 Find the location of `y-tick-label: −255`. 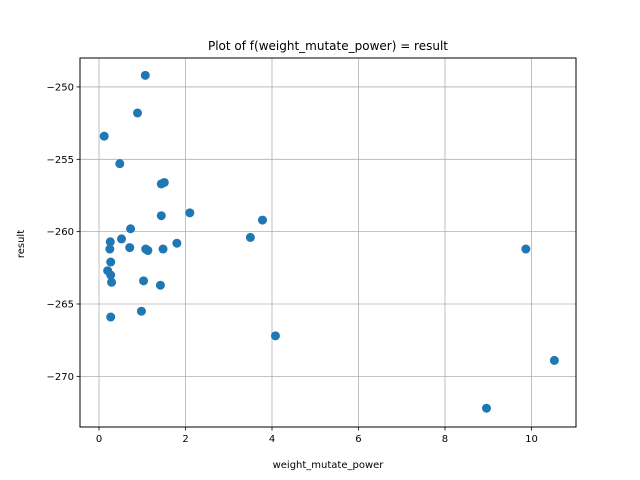

y-tick-label: −255 is located at coordinates (60, 160).